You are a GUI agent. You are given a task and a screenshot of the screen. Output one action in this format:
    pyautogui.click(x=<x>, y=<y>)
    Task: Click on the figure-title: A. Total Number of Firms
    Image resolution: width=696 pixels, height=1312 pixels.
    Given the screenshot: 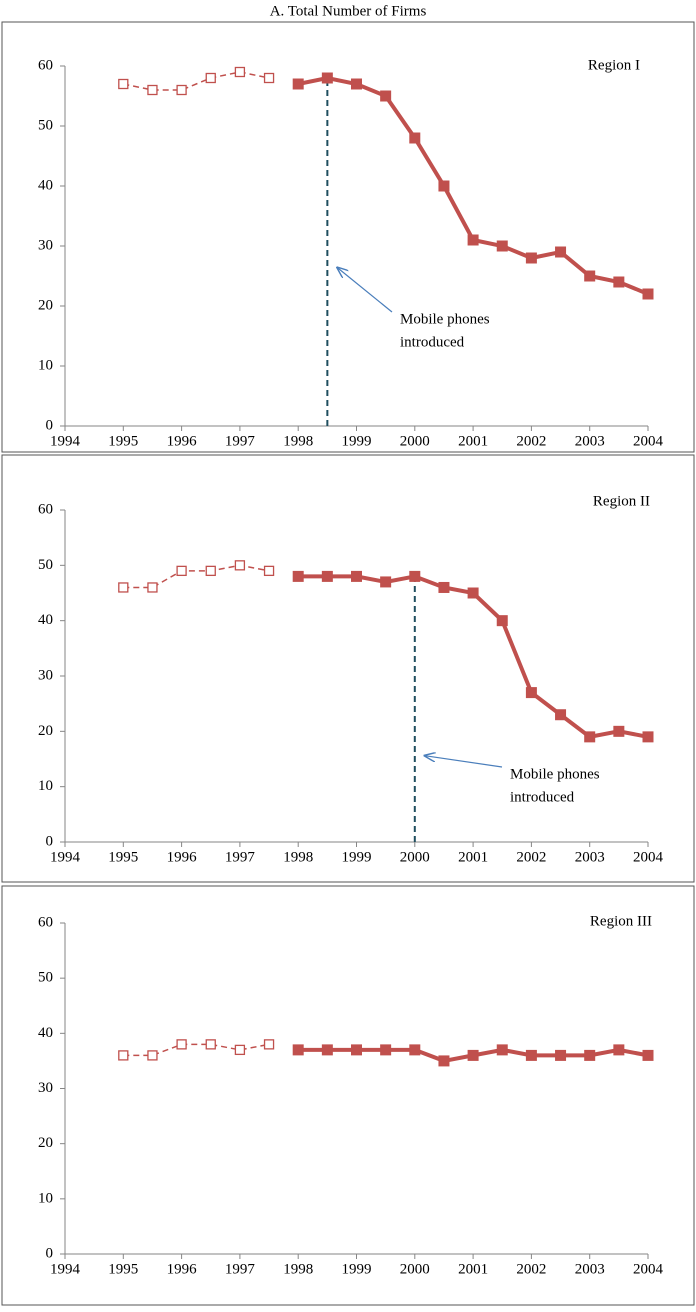 What is the action you would take?
    pyautogui.click(x=348, y=11)
    